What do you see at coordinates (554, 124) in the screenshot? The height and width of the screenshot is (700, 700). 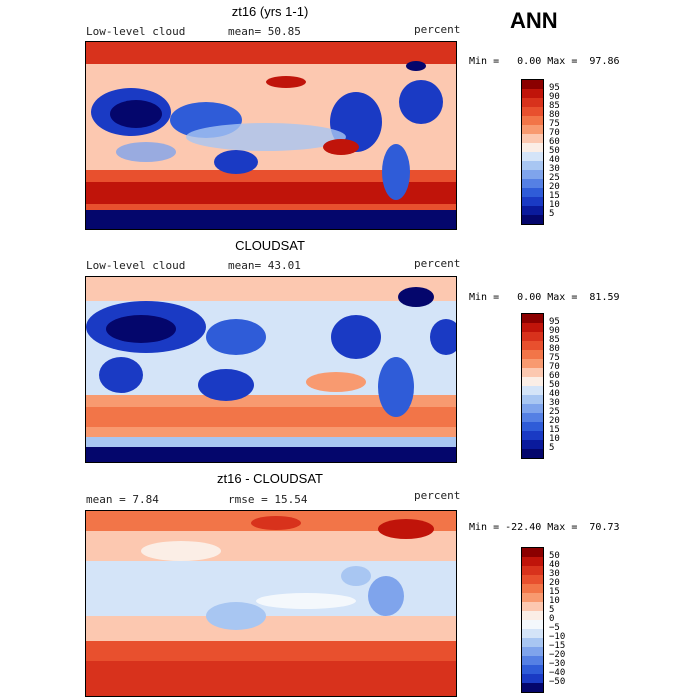 I see `colorbar-tick-label: 75` at bounding box center [554, 124].